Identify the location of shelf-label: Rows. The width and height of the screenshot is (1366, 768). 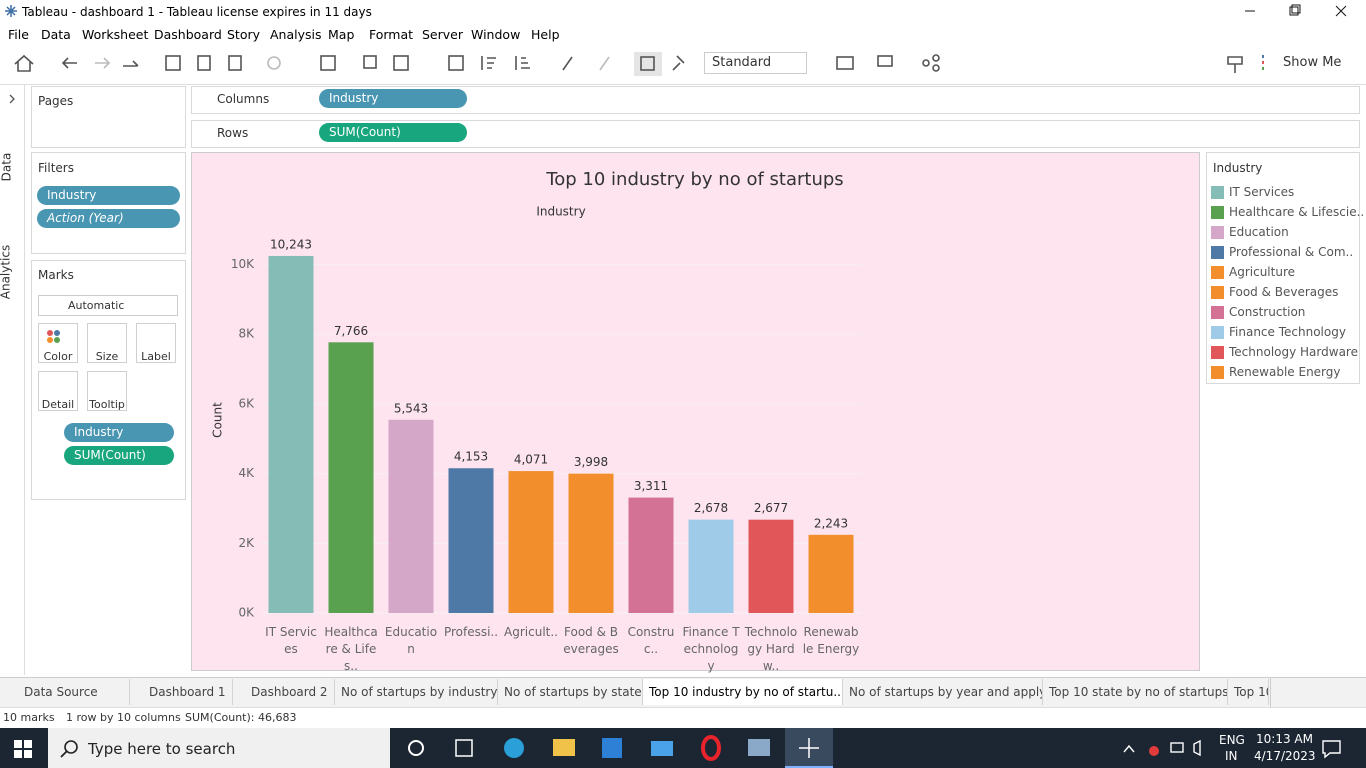
(233, 133).